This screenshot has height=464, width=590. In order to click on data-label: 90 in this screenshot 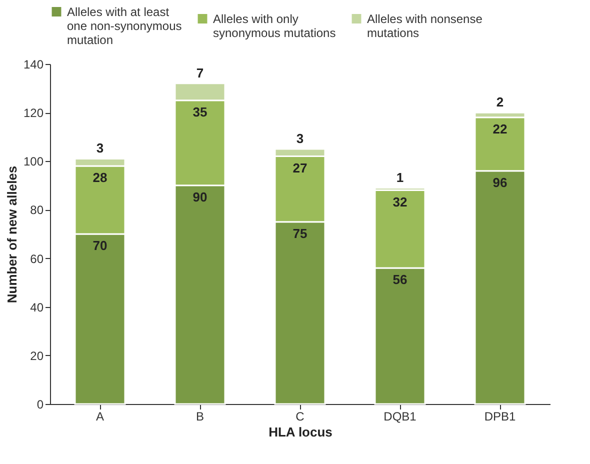, I will do `click(200, 196)`.